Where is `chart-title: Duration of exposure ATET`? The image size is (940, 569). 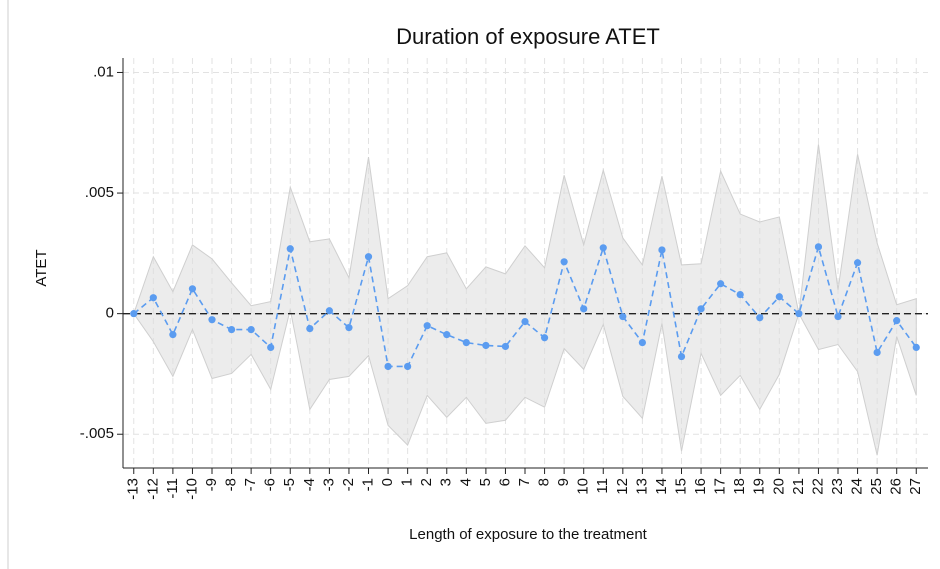 chart-title: Duration of exposure ATET is located at coordinates (528, 36).